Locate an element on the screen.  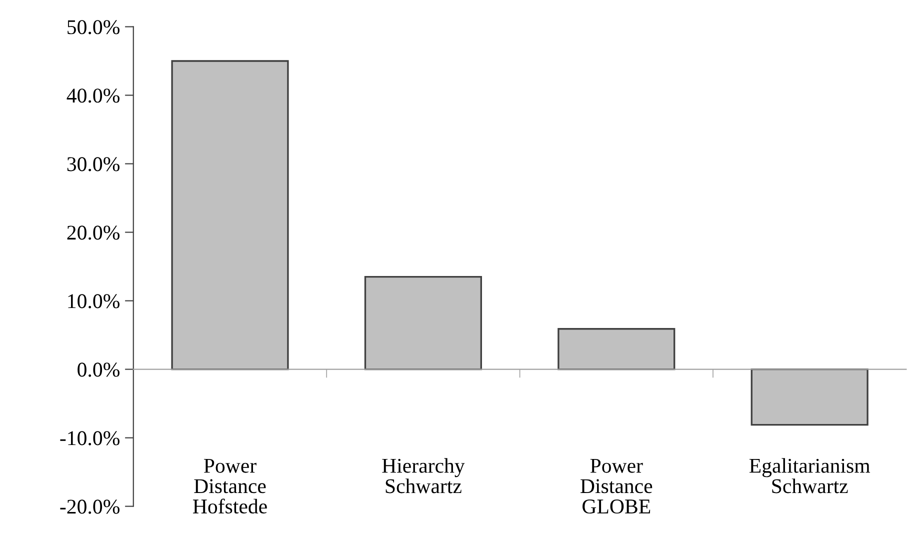
y-tick-label: -20.0% is located at coordinates (90, 507).